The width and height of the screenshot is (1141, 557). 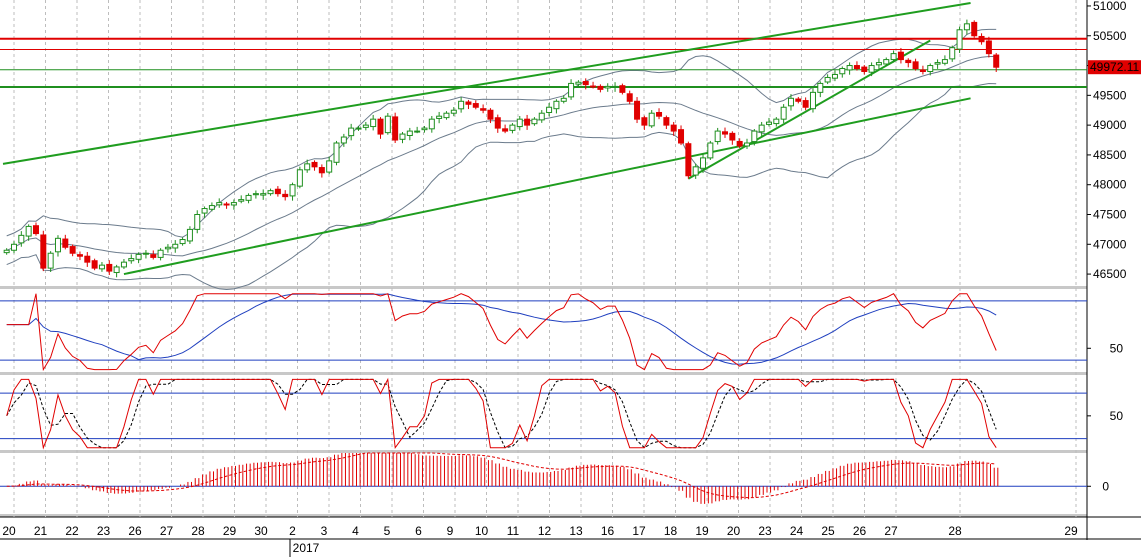 What do you see at coordinates (1071, 531) in the screenshot?
I see `x-tick-label: 29` at bounding box center [1071, 531].